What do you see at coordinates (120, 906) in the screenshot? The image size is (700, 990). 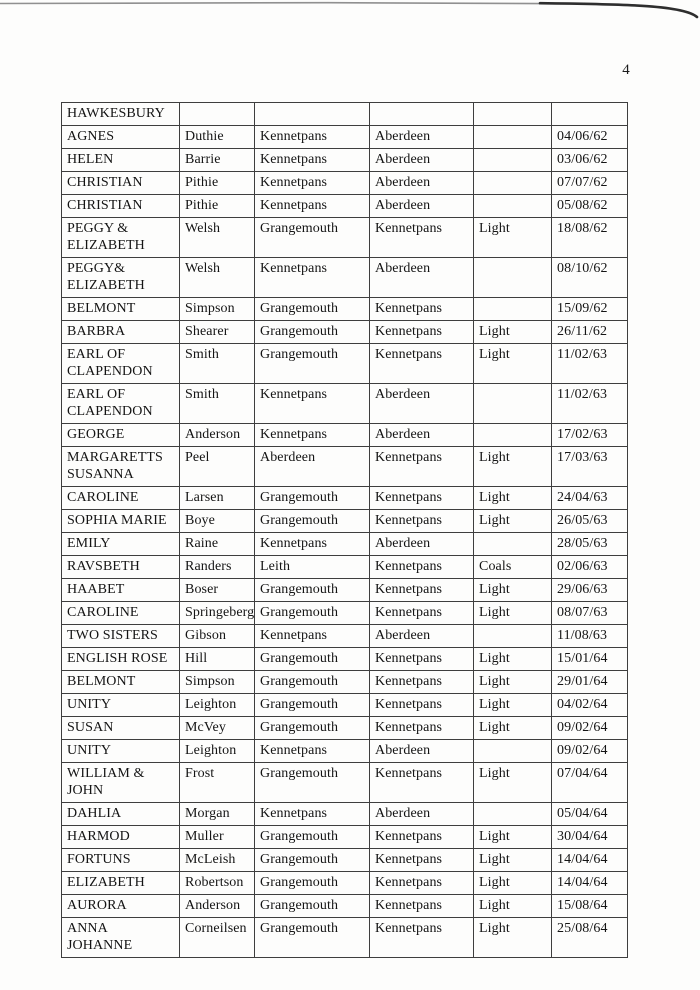 I see `vessel-cell: AURORA` at bounding box center [120, 906].